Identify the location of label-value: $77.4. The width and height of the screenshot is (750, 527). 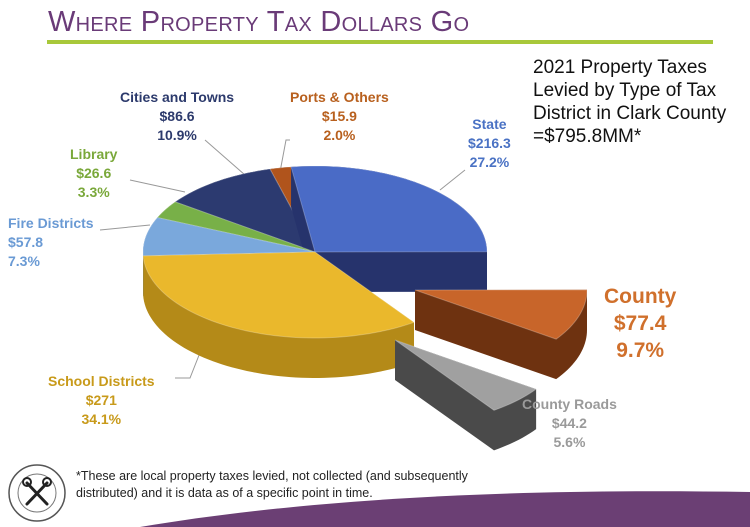
(640, 323).